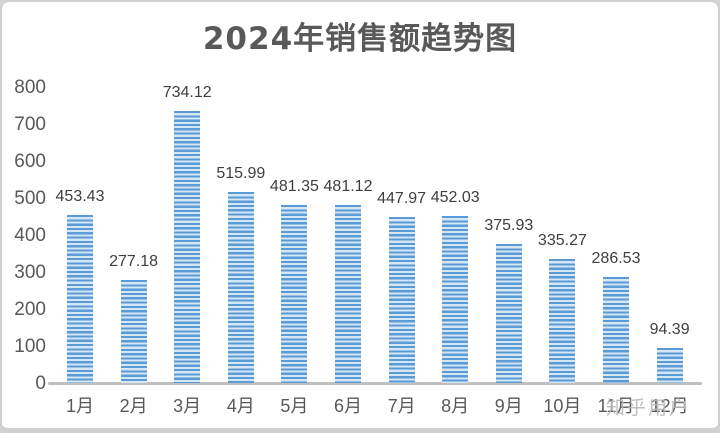 This screenshot has width=720, height=433. Describe the element at coordinates (616, 330) in the screenshot. I see `bar-11月` at that location.